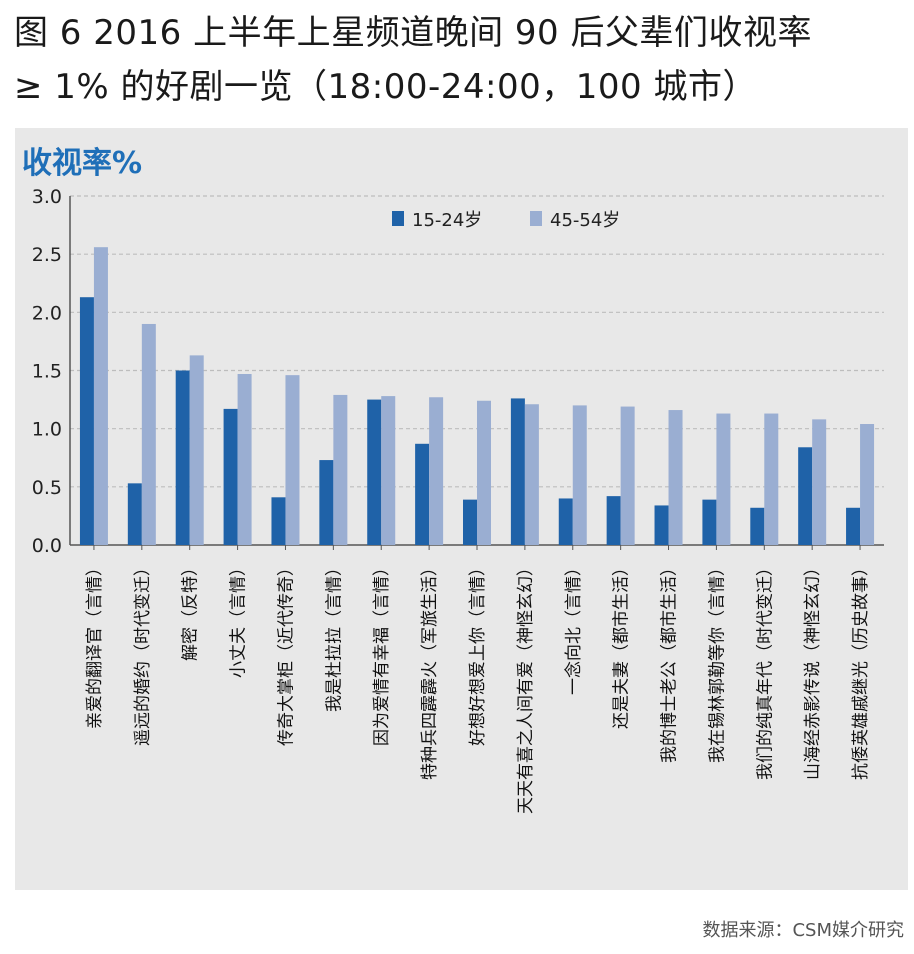 The image size is (914, 954). What do you see at coordinates (813, 669) in the screenshot?
I see `x-tick-label: 山海经赤影传说（神怪玄幻）` at bounding box center [813, 669].